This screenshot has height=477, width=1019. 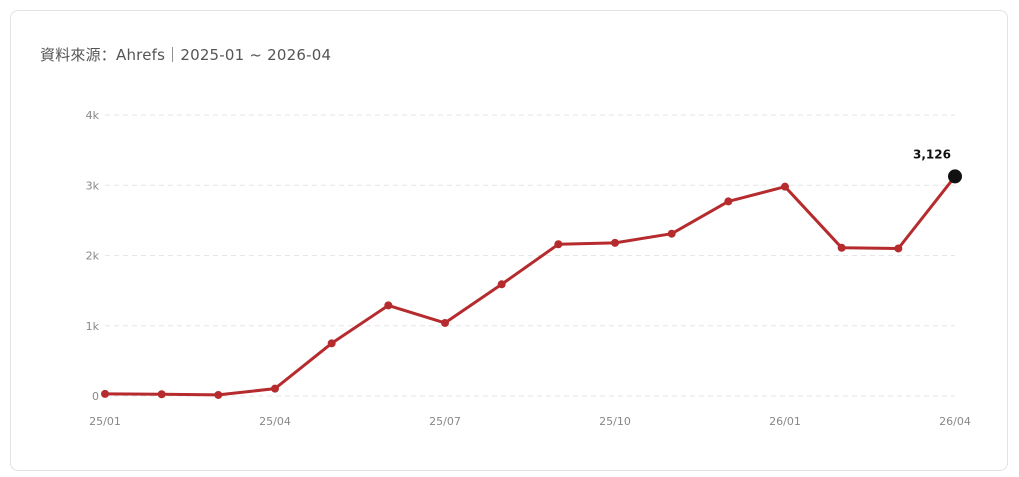 I want to click on y-axis: 0 1k 2k 3k 4k, so click(x=93, y=256).